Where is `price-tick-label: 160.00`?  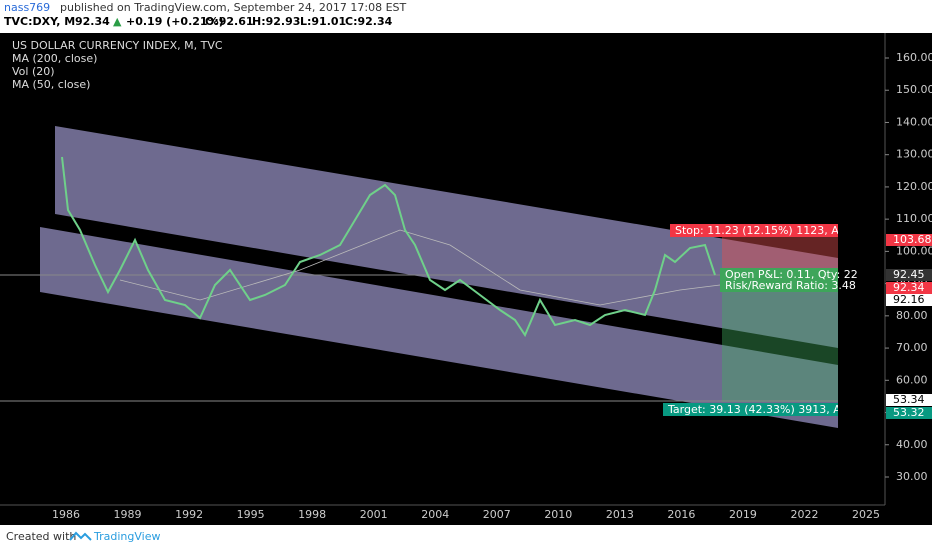
price-tick-label: 160.00 is located at coordinates (914, 57).